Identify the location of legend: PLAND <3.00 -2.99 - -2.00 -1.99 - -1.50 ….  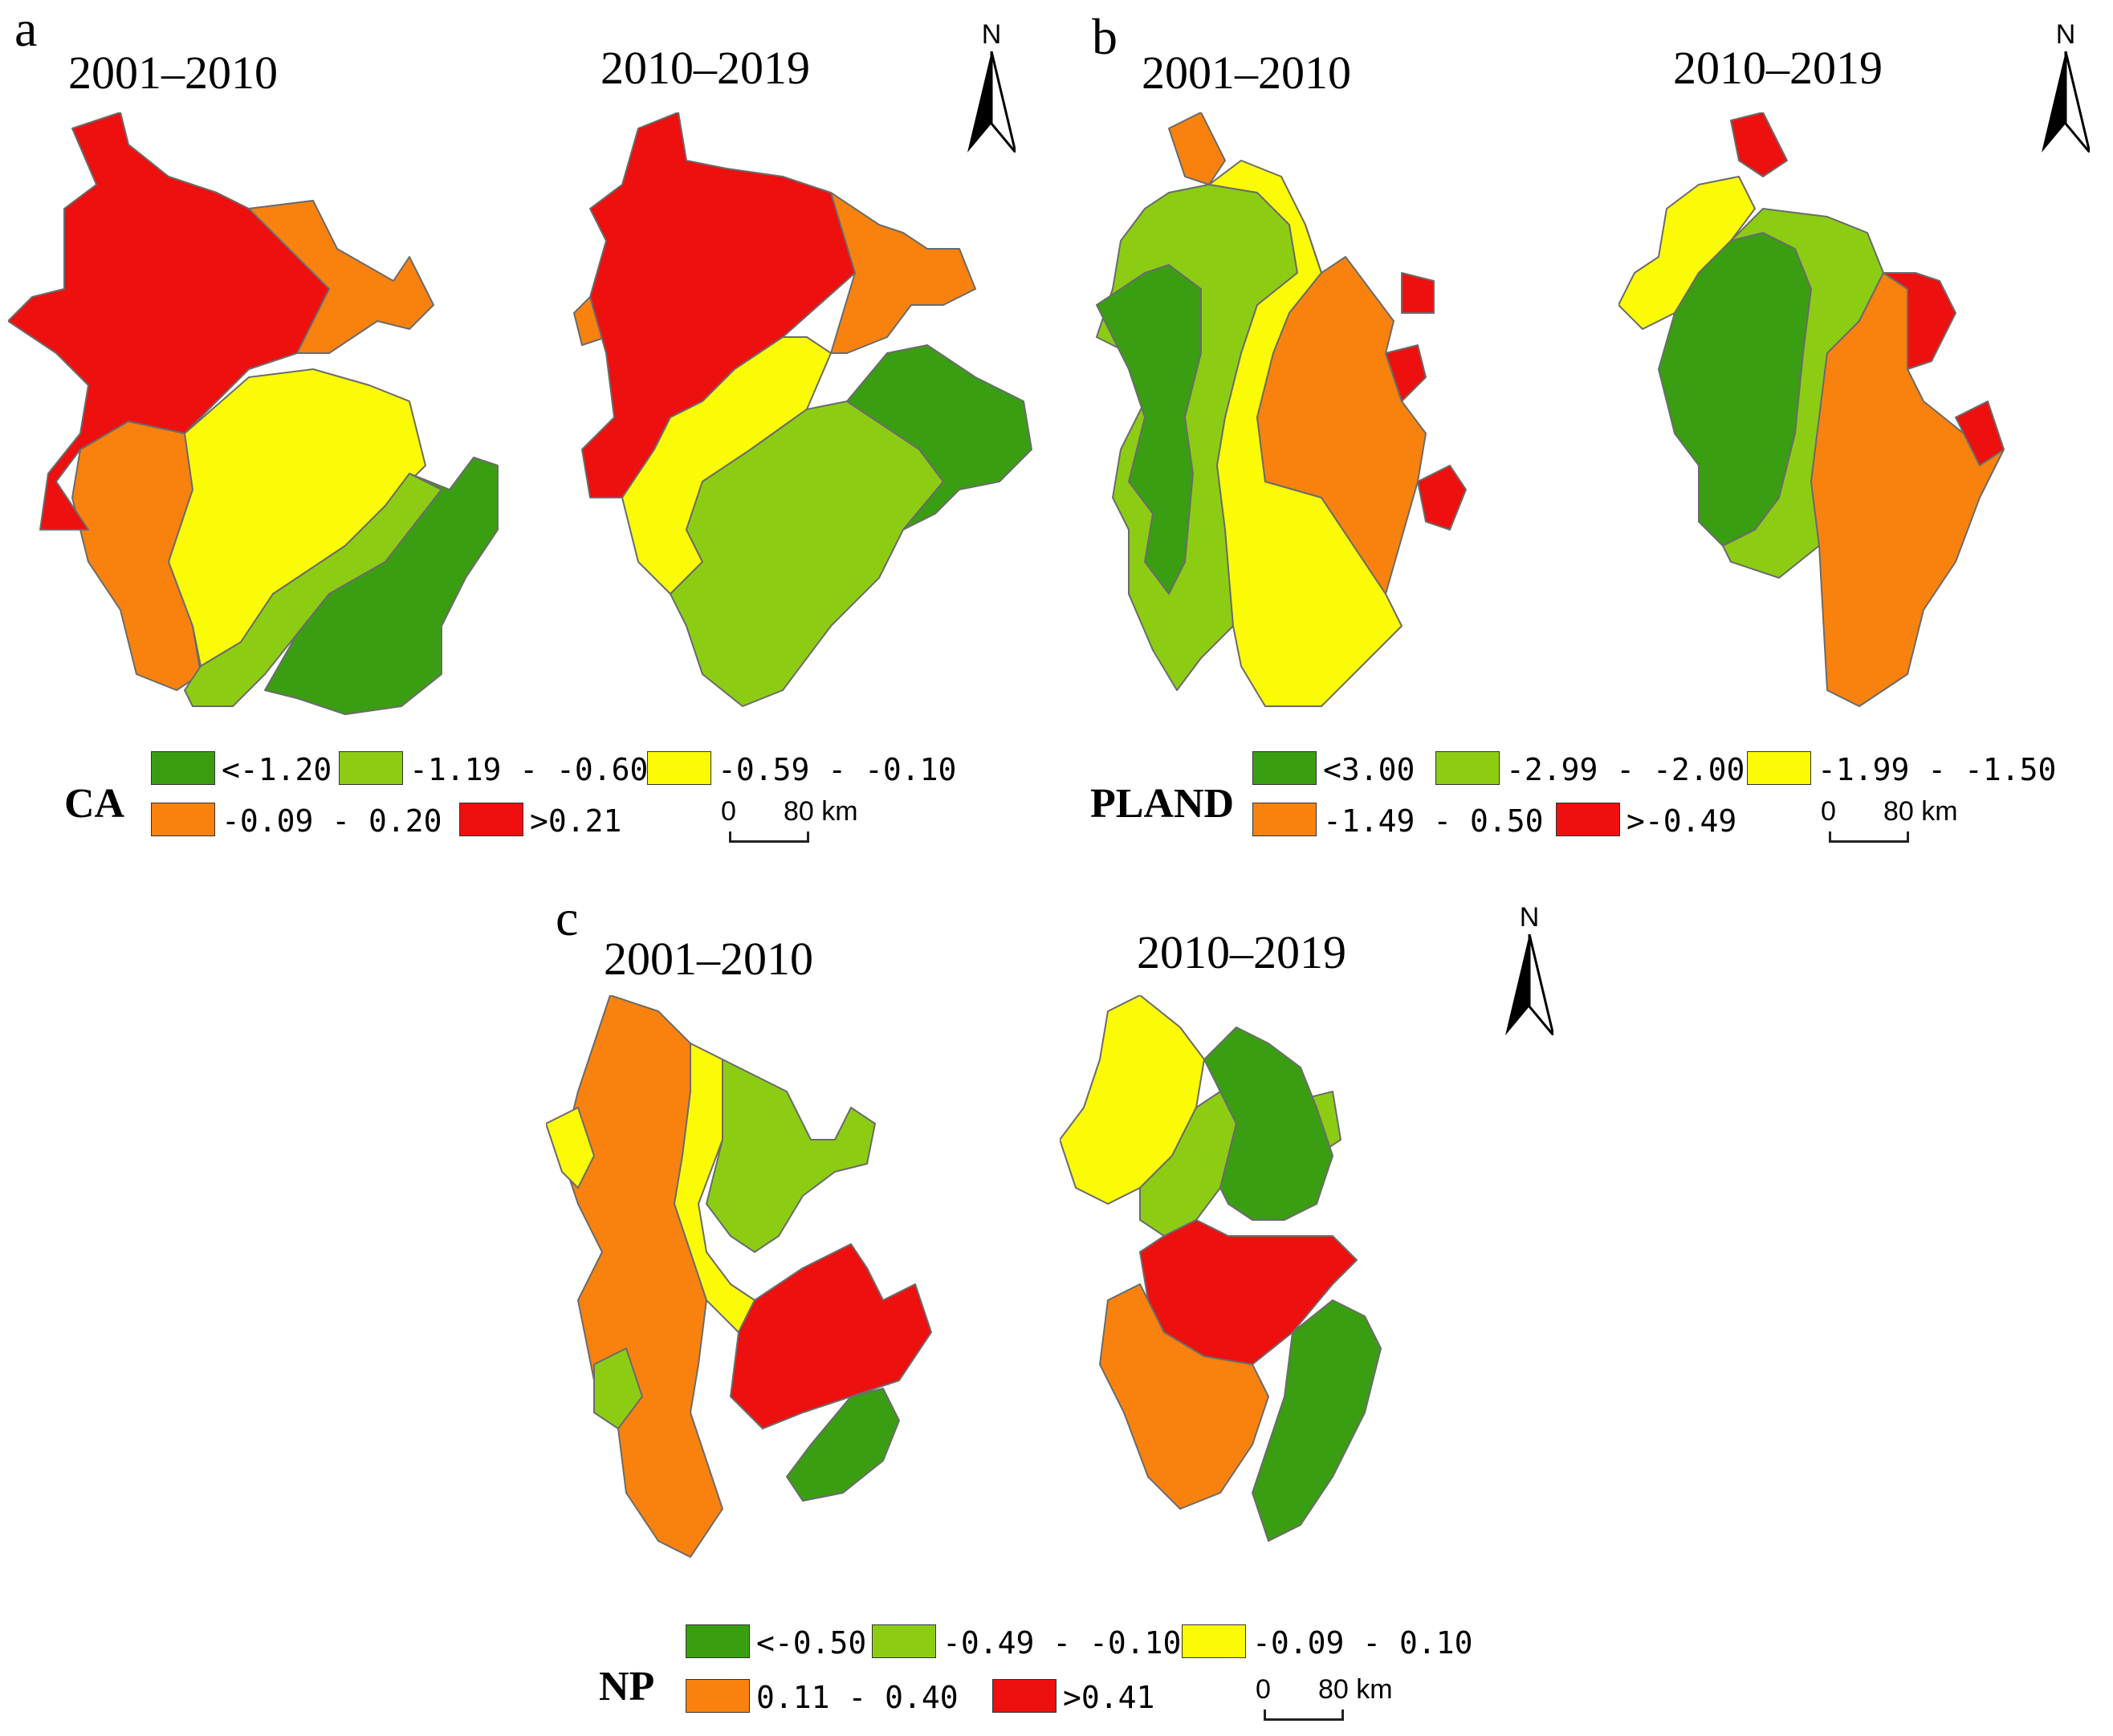
(1585, 798).